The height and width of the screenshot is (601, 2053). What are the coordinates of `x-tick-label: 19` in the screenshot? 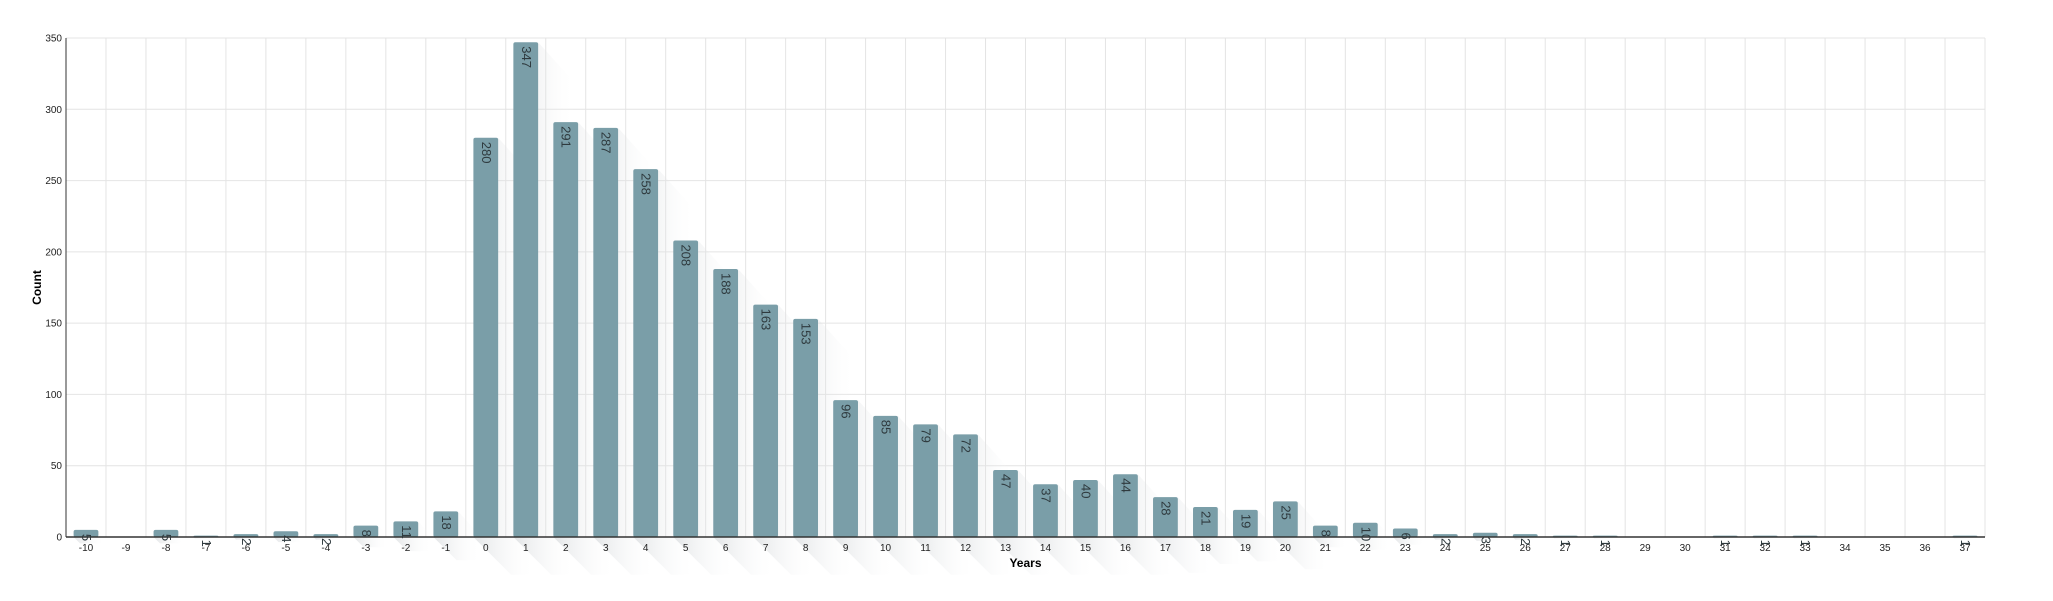 It's located at (1246, 548).